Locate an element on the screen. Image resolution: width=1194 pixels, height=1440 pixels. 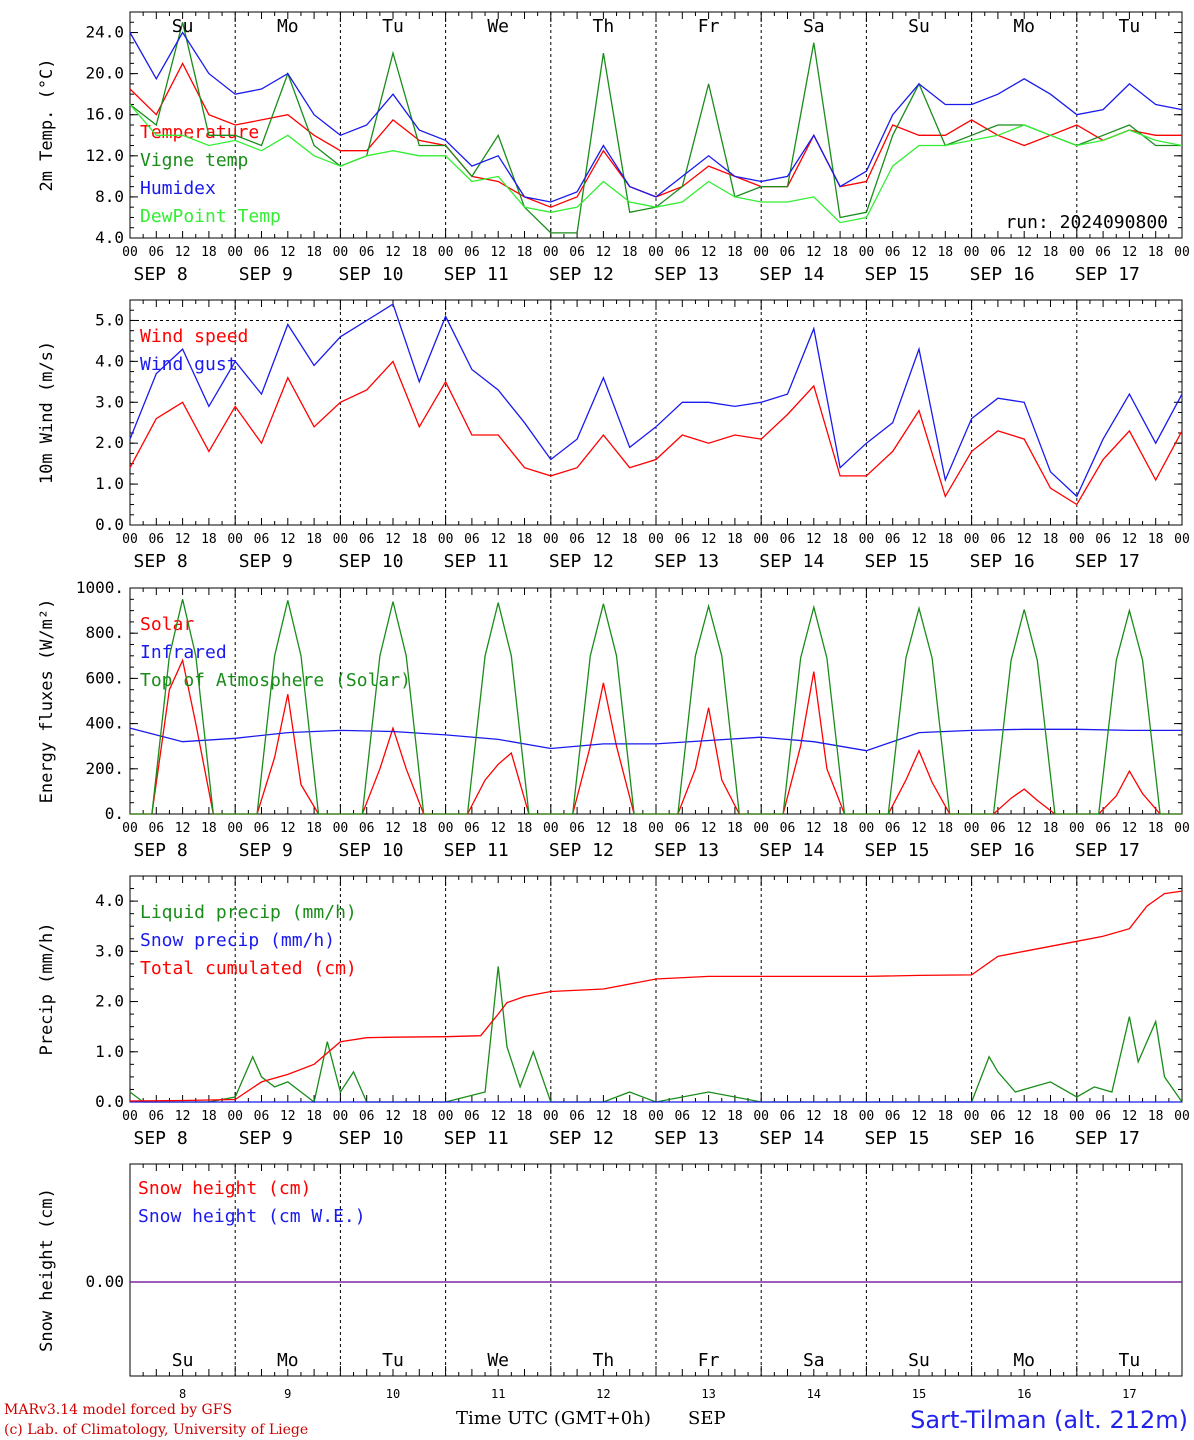
y-tick-label: 20.0 is located at coordinates (104, 73).